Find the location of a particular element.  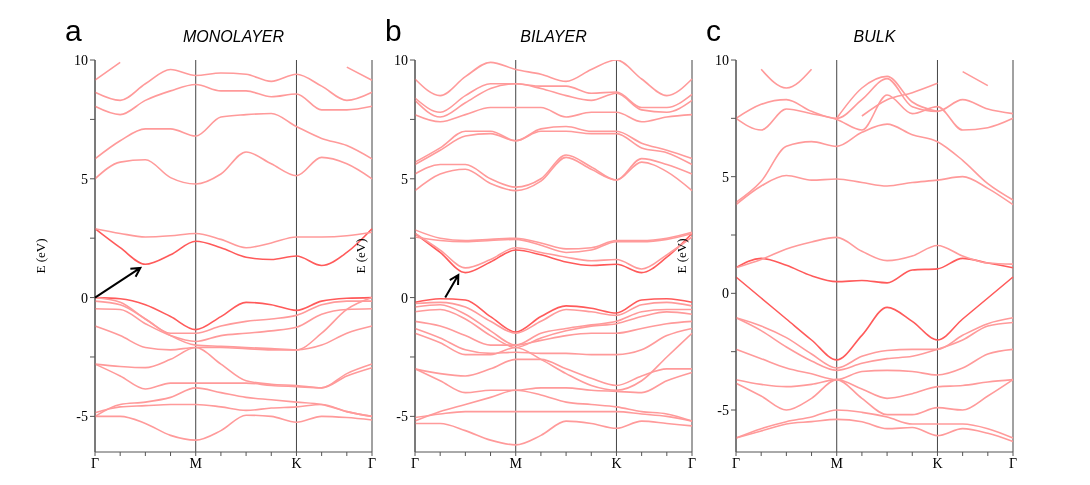

chart-title: BILAYER is located at coordinates (553, 37).